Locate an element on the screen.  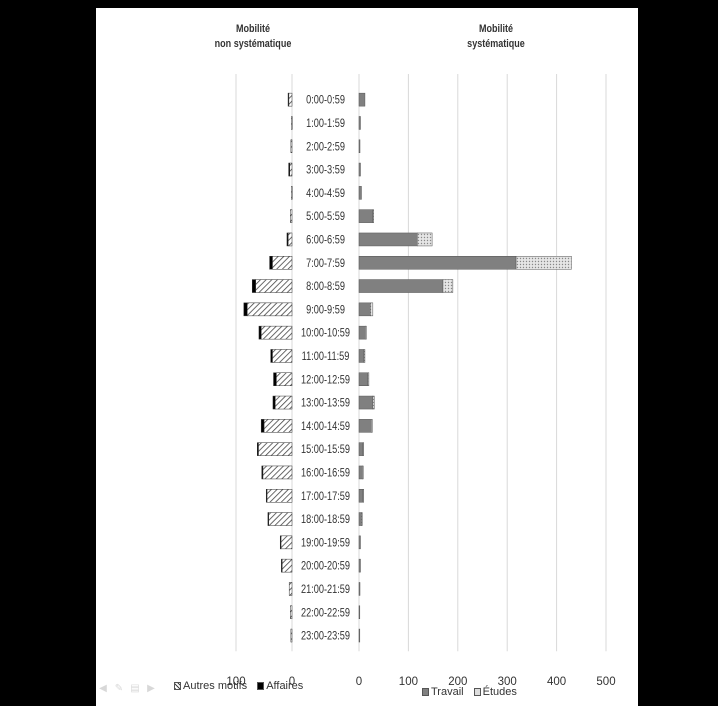
left-panel-bars is located at coordinates (268, 367).